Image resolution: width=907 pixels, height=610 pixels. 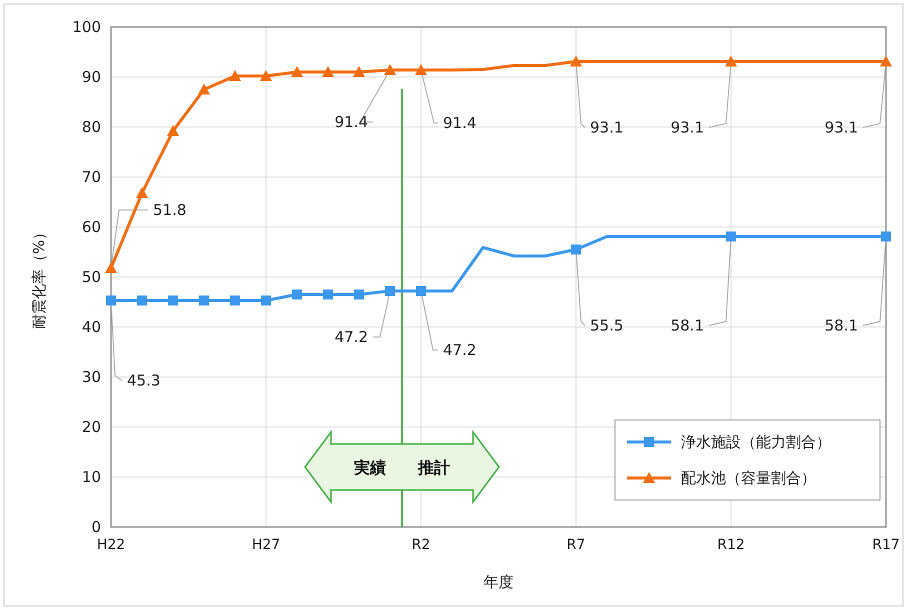 I want to click on x-tick-label: R2, so click(x=421, y=545).